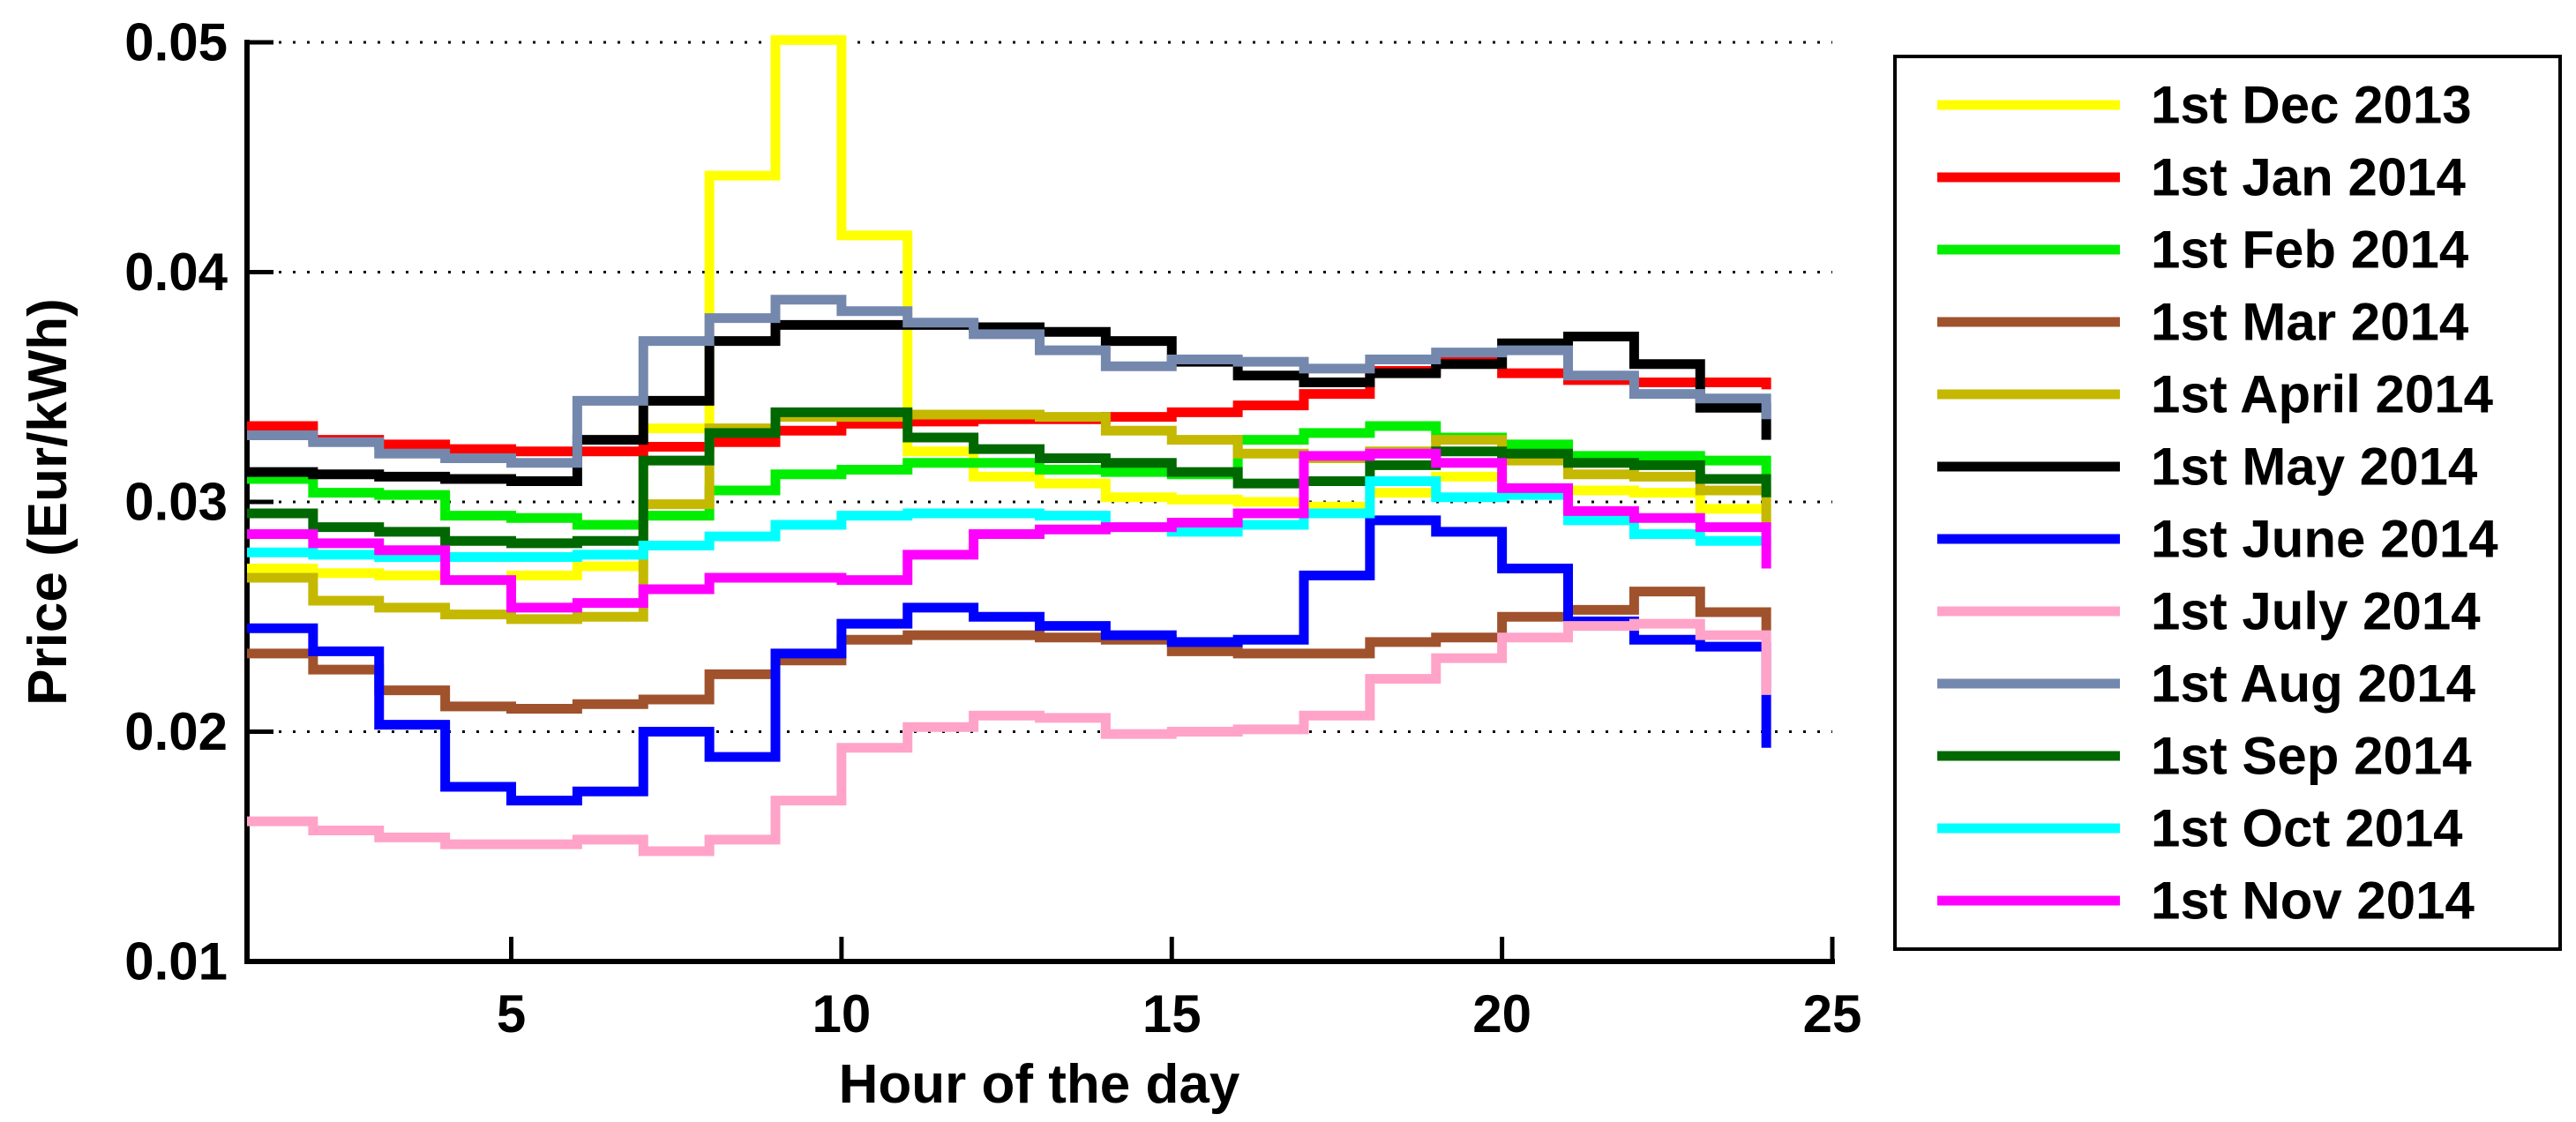  Describe the element at coordinates (1502, 1013) in the screenshot. I see `x-tick-label-20: 20` at that location.